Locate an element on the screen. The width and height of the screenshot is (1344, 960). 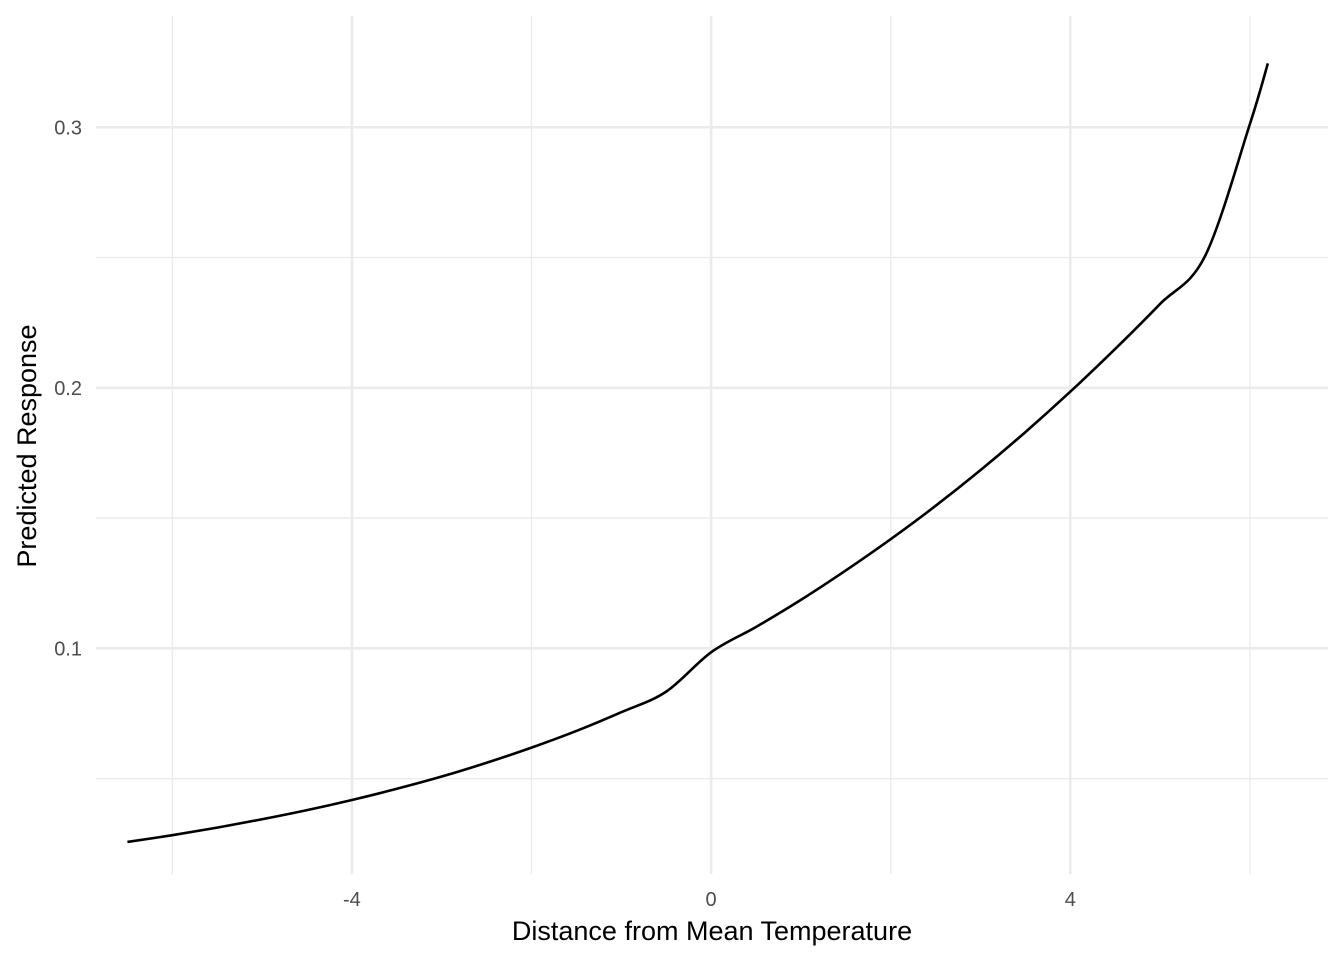
y-tick-label: 0.3 is located at coordinates (68, 128).